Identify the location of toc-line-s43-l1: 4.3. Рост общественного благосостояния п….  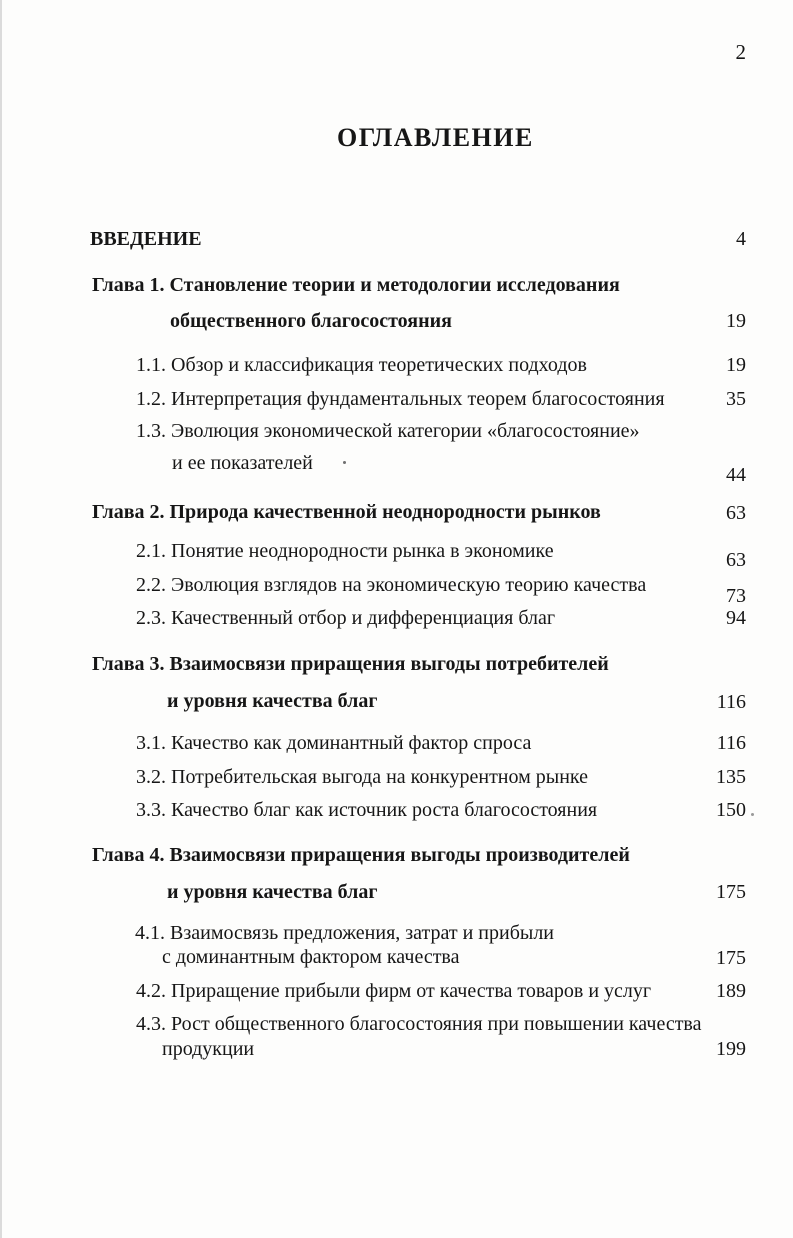
(419, 1024).